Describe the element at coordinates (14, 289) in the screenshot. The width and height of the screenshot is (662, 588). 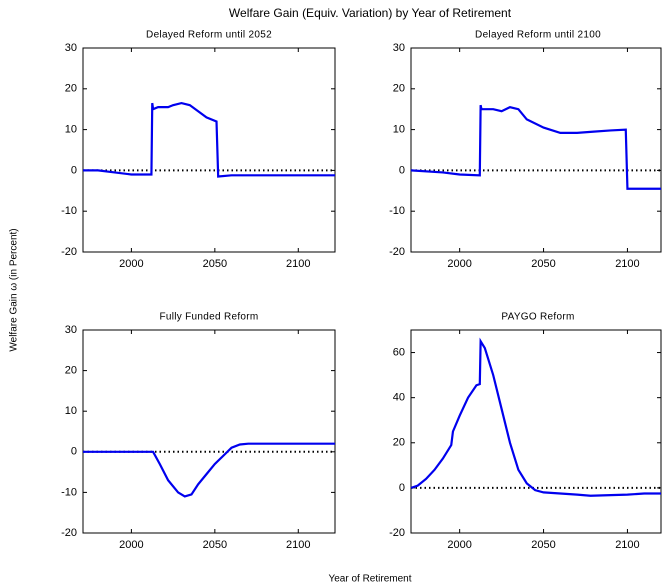
I see `y-axis-label: Welfare Gain ω (in Percent)` at that location.